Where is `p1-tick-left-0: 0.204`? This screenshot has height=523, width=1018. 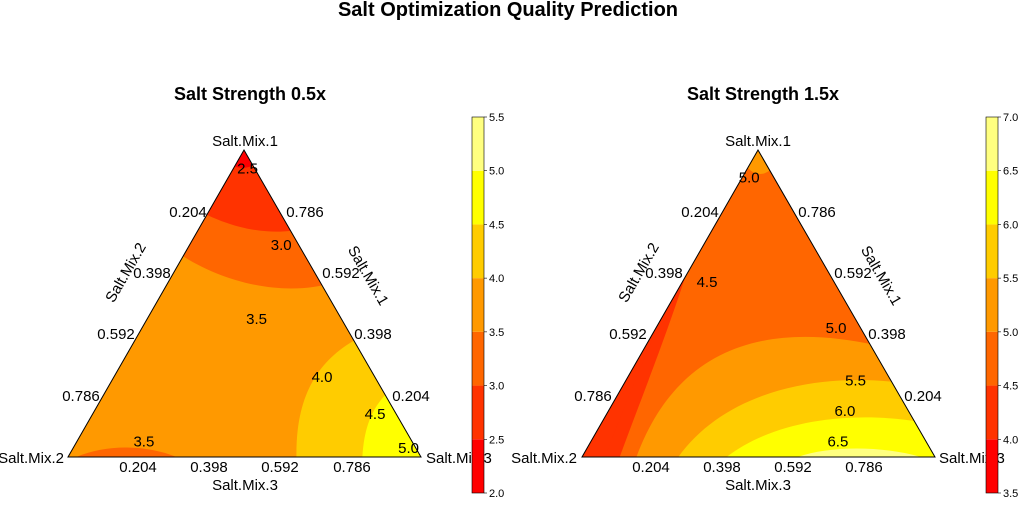 p1-tick-left-0: 0.204 is located at coordinates (188, 212).